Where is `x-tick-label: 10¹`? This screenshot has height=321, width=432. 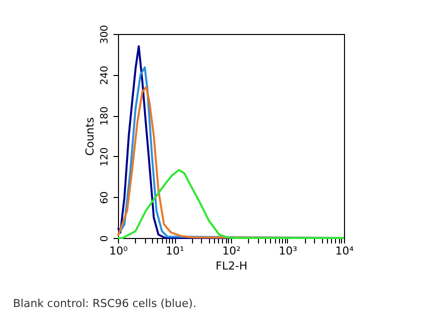
x-tick-label: 10¹ is located at coordinates (175, 251).